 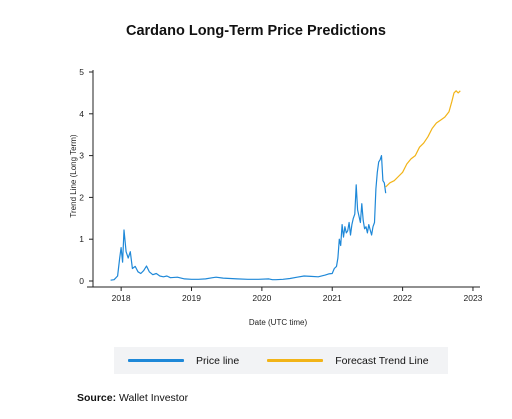 I want to click on legend-swatch-forecast-trend-line, so click(x=295, y=360).